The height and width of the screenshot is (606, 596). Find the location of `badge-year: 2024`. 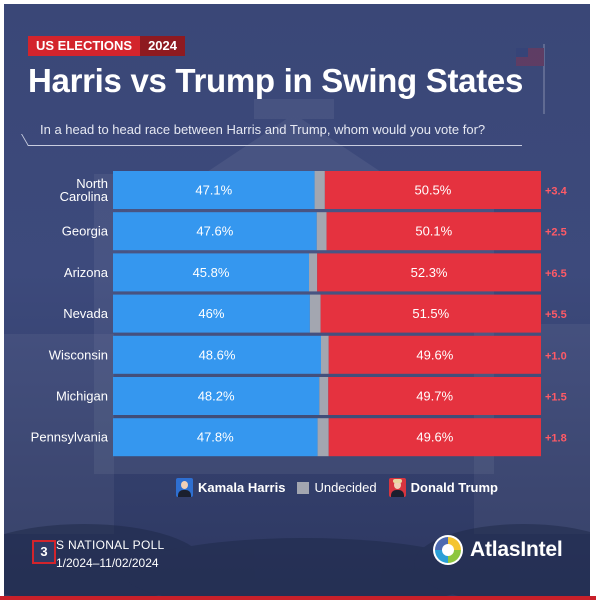

badge-year: 2024 is located at coordinates (162, 46).